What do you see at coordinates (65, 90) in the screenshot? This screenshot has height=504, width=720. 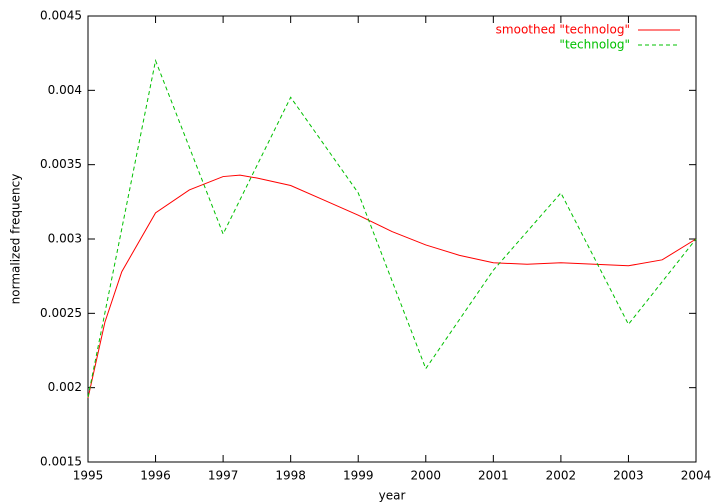 I see `y-tick-label: 0.004` at bounding box center [65, 90].